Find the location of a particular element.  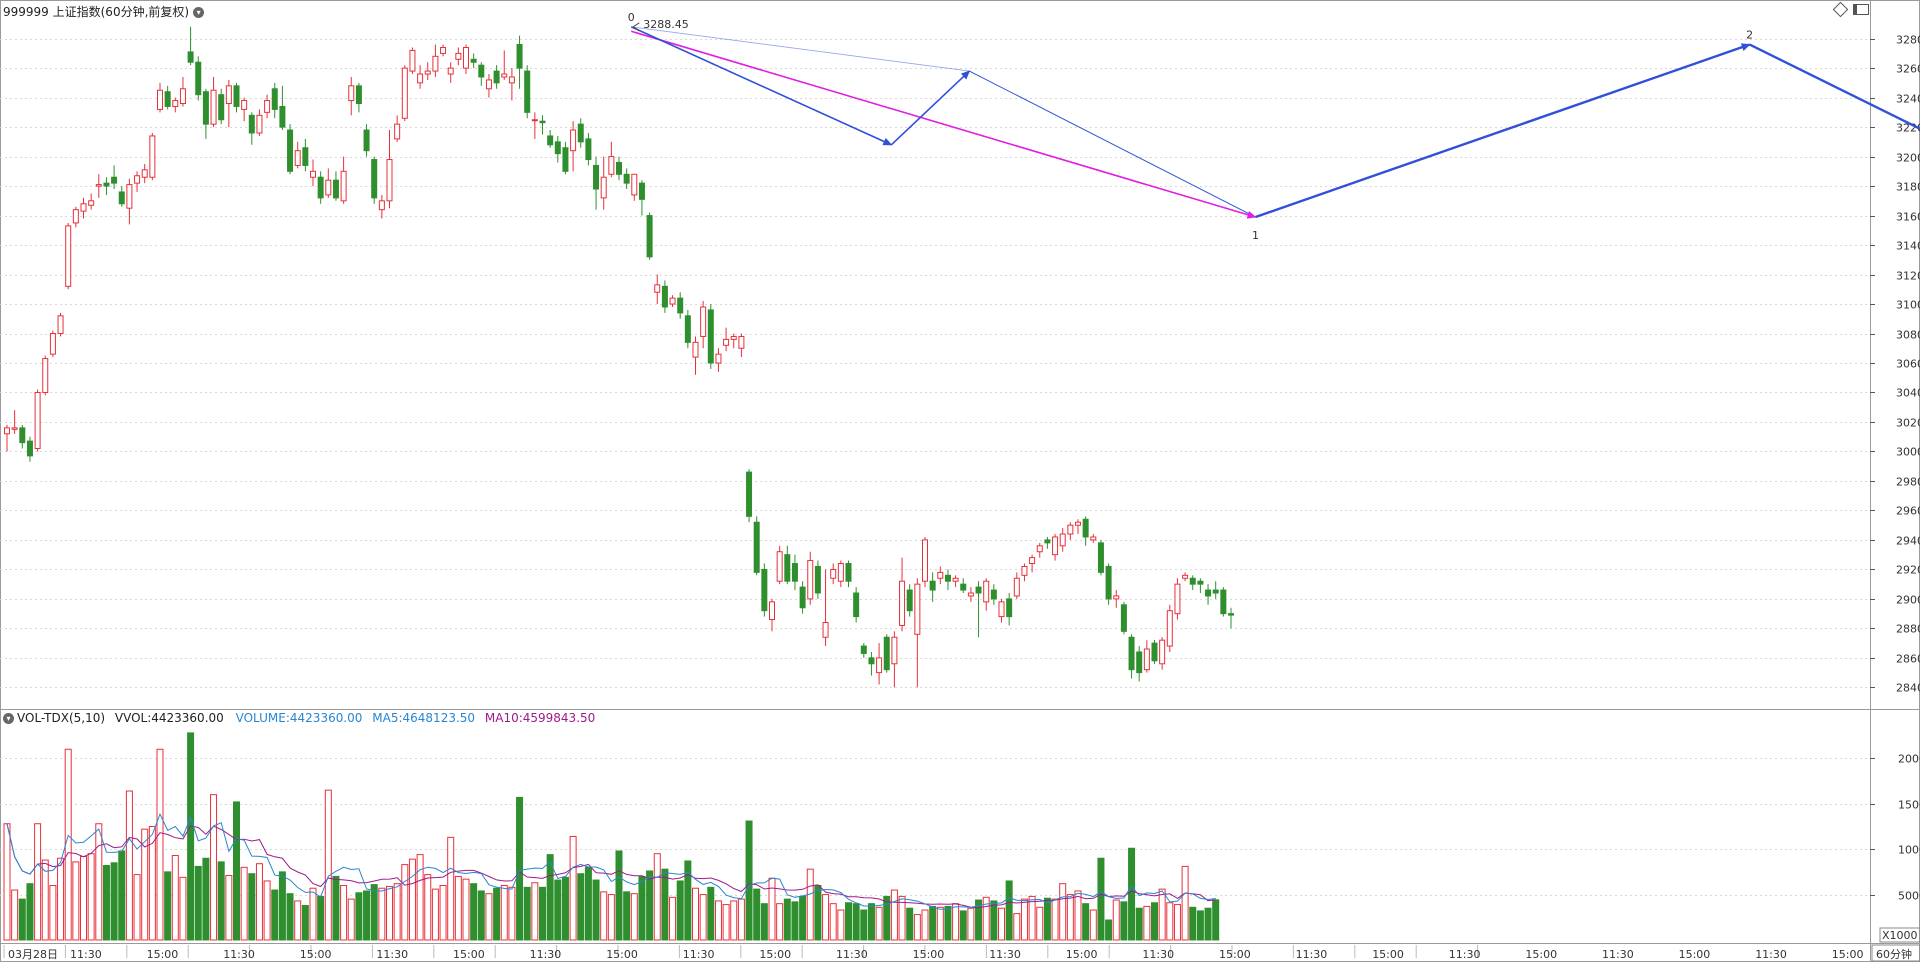

panel-icon is located at coordinates (1861, 9).